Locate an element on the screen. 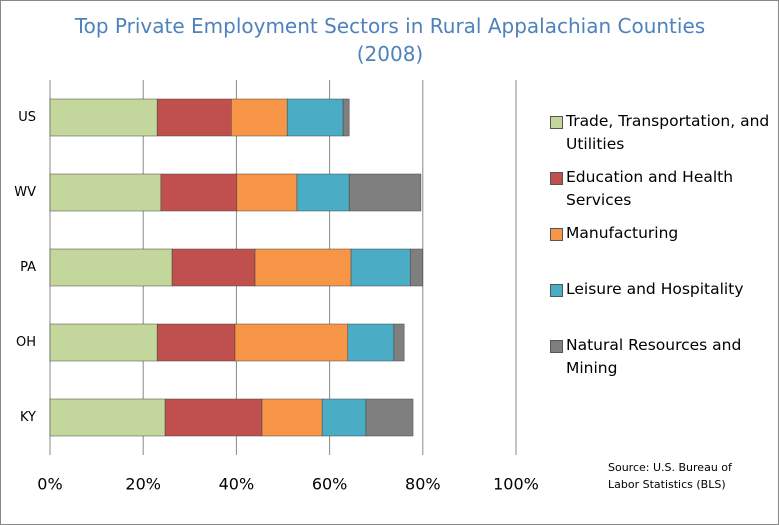 This screenshot has height=525, width=779. legend-label: Leisure and Hospitality is located at coordinates (655, 289).